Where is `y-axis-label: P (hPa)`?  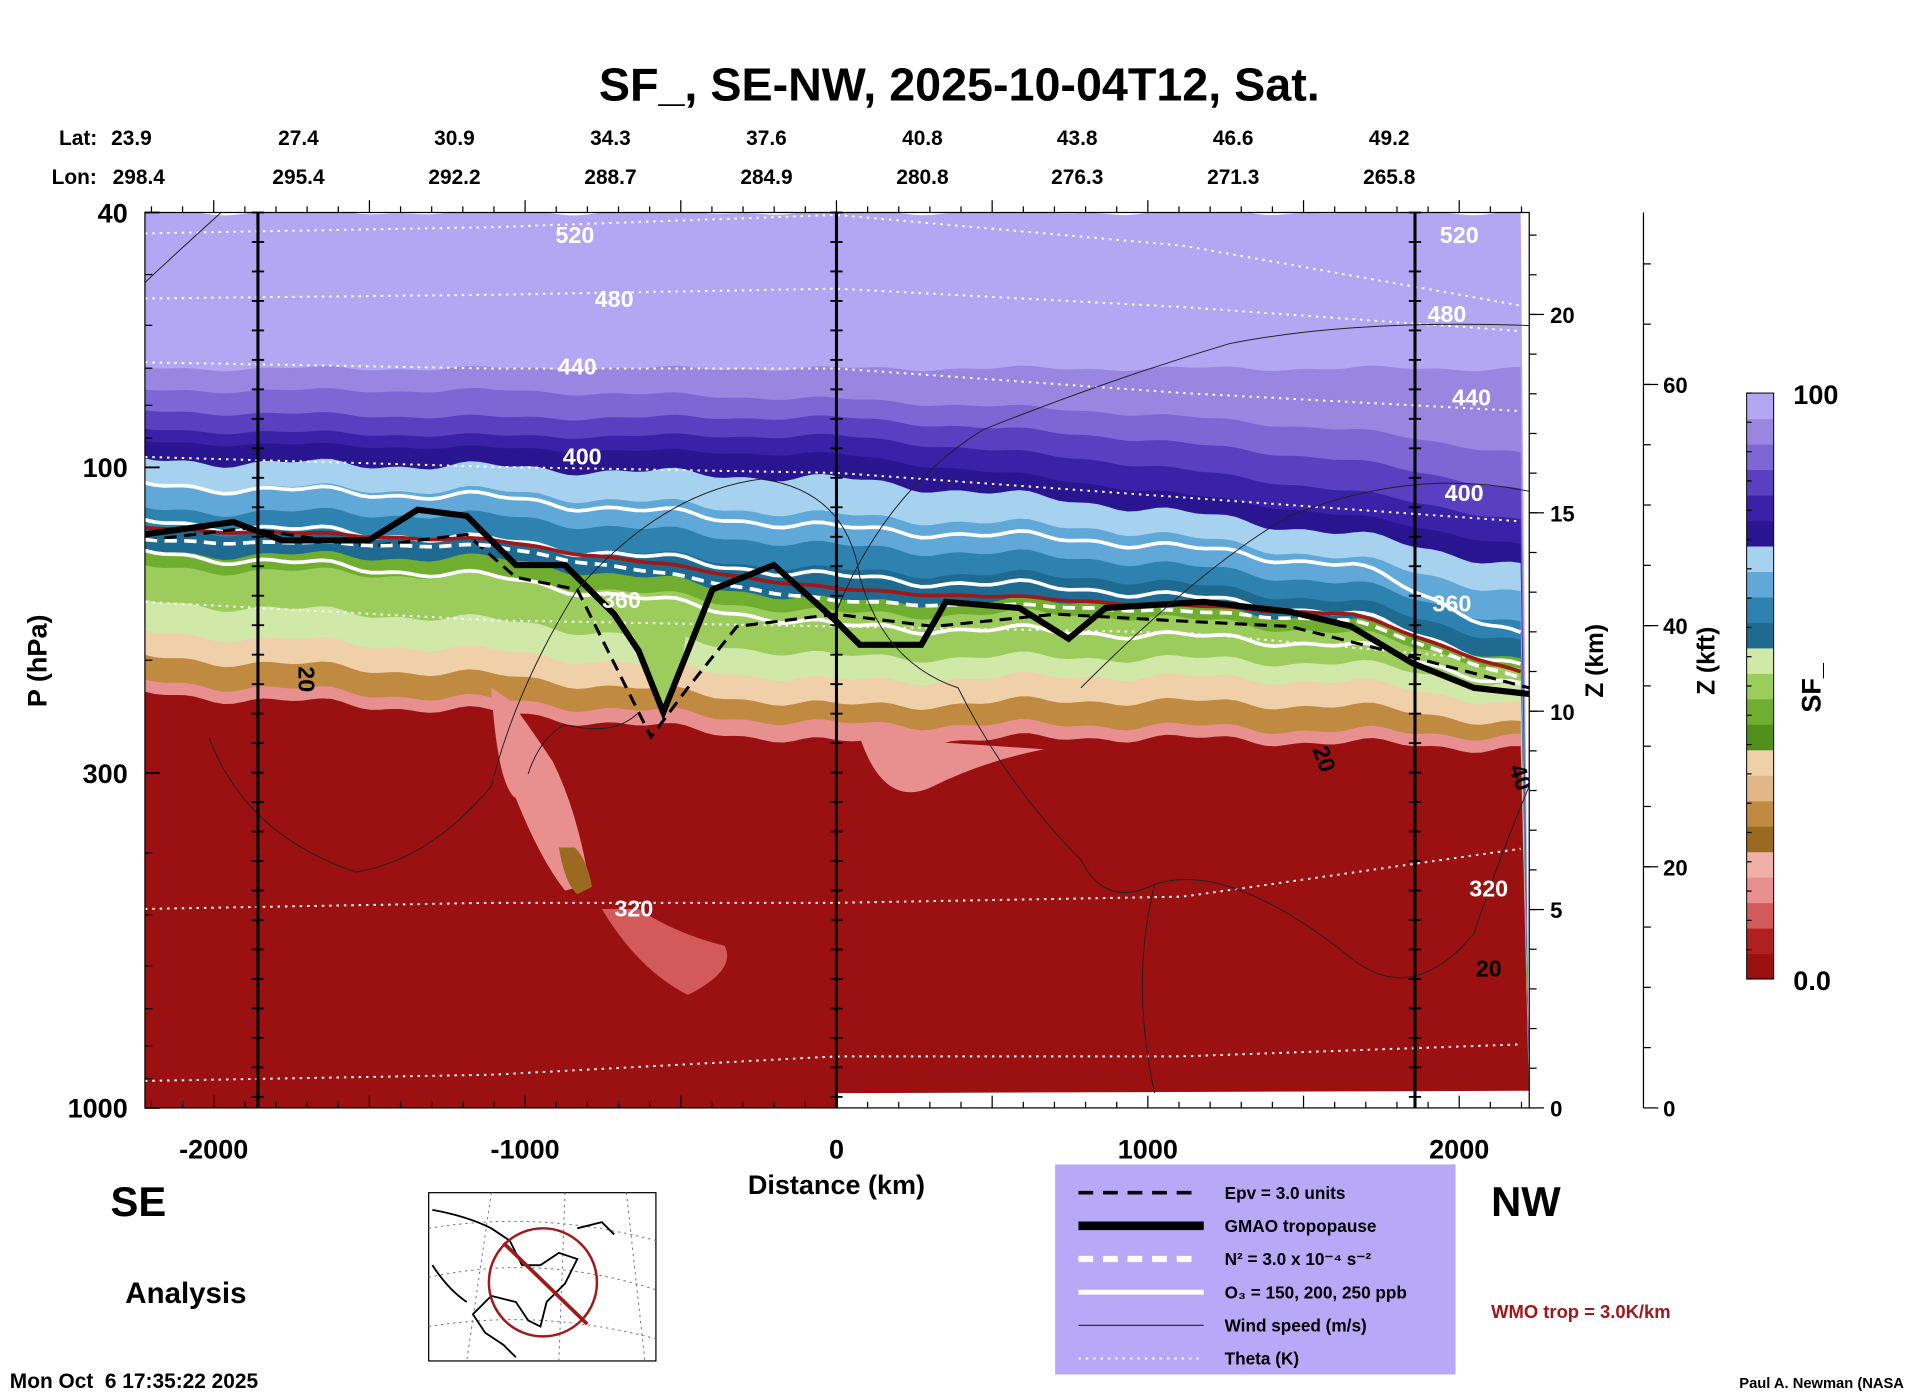
y-axis-label: P (hPa) is located at coordinates (38, 661).